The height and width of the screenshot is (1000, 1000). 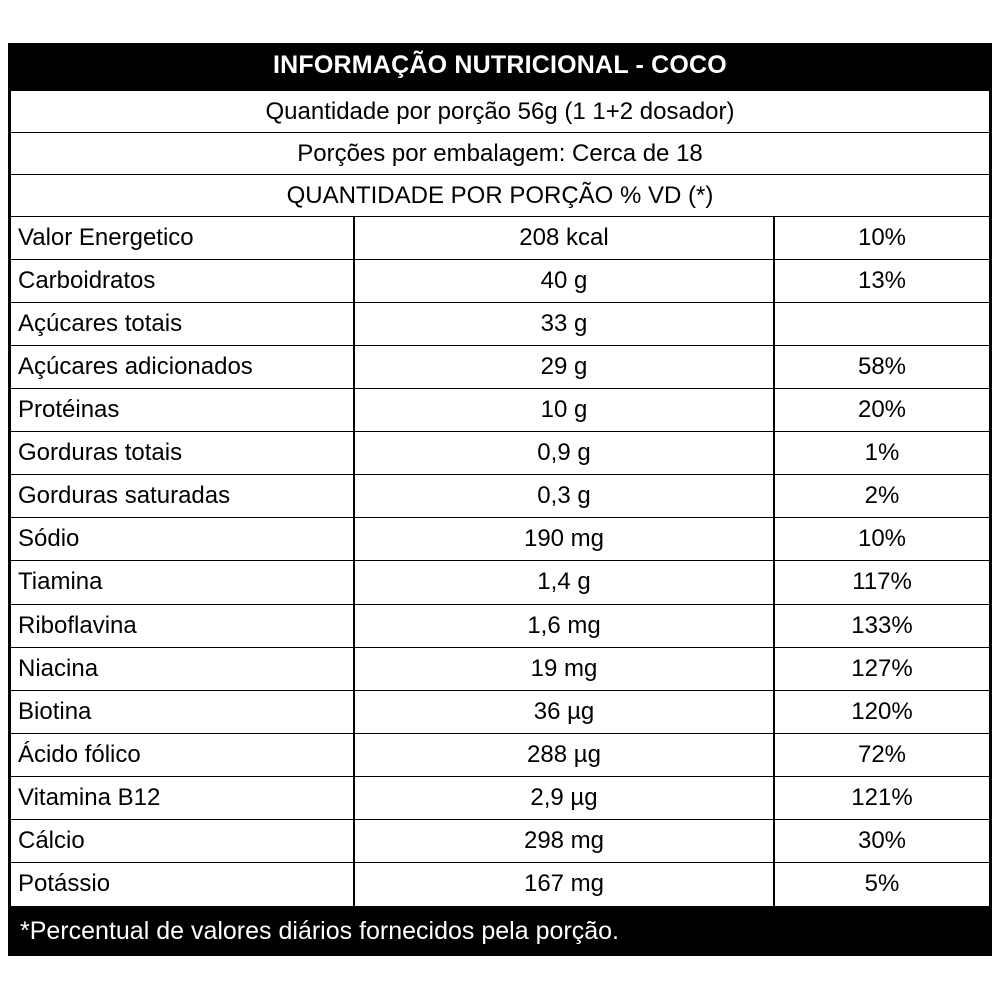 I want to click on nutrient-daily-value: 58%, so click(x=882, y=367).